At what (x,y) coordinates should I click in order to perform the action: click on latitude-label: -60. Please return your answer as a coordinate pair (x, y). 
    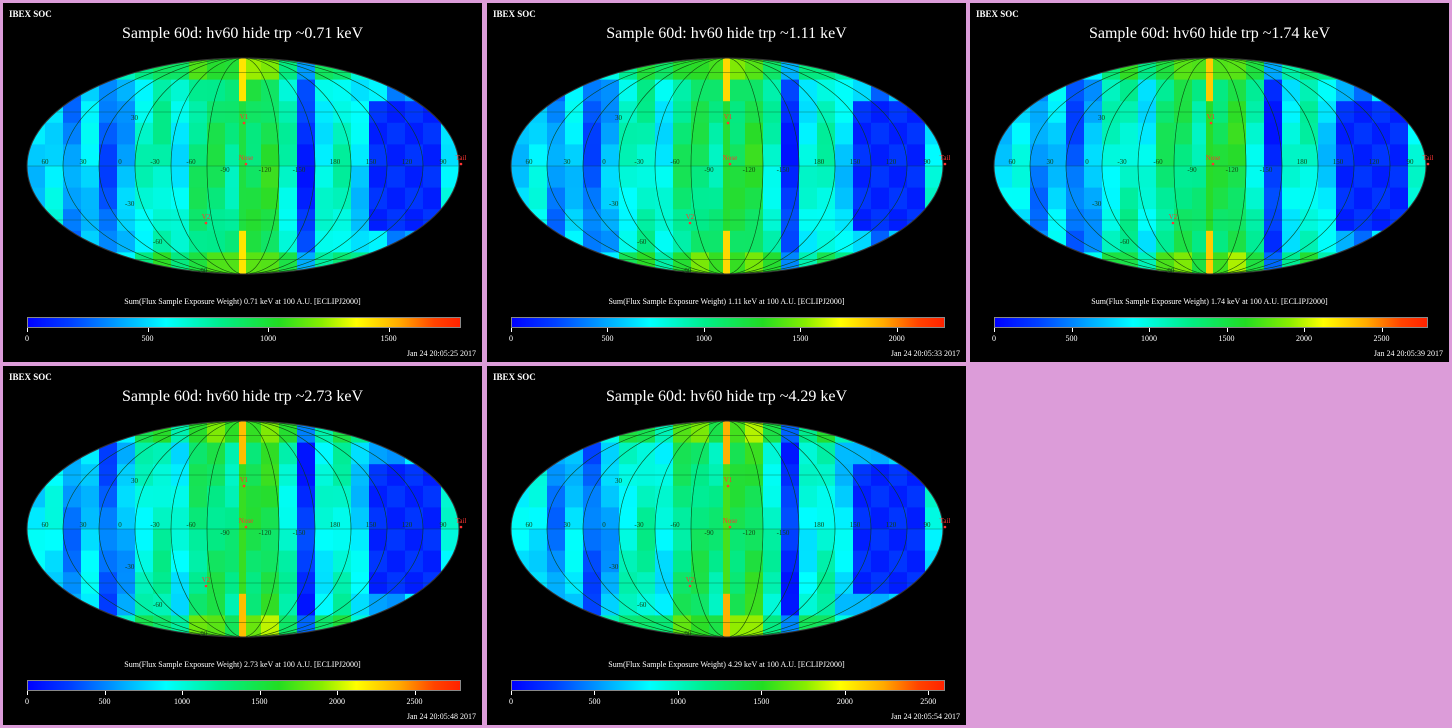
    Looking at the image, I should click on (1125, 242).